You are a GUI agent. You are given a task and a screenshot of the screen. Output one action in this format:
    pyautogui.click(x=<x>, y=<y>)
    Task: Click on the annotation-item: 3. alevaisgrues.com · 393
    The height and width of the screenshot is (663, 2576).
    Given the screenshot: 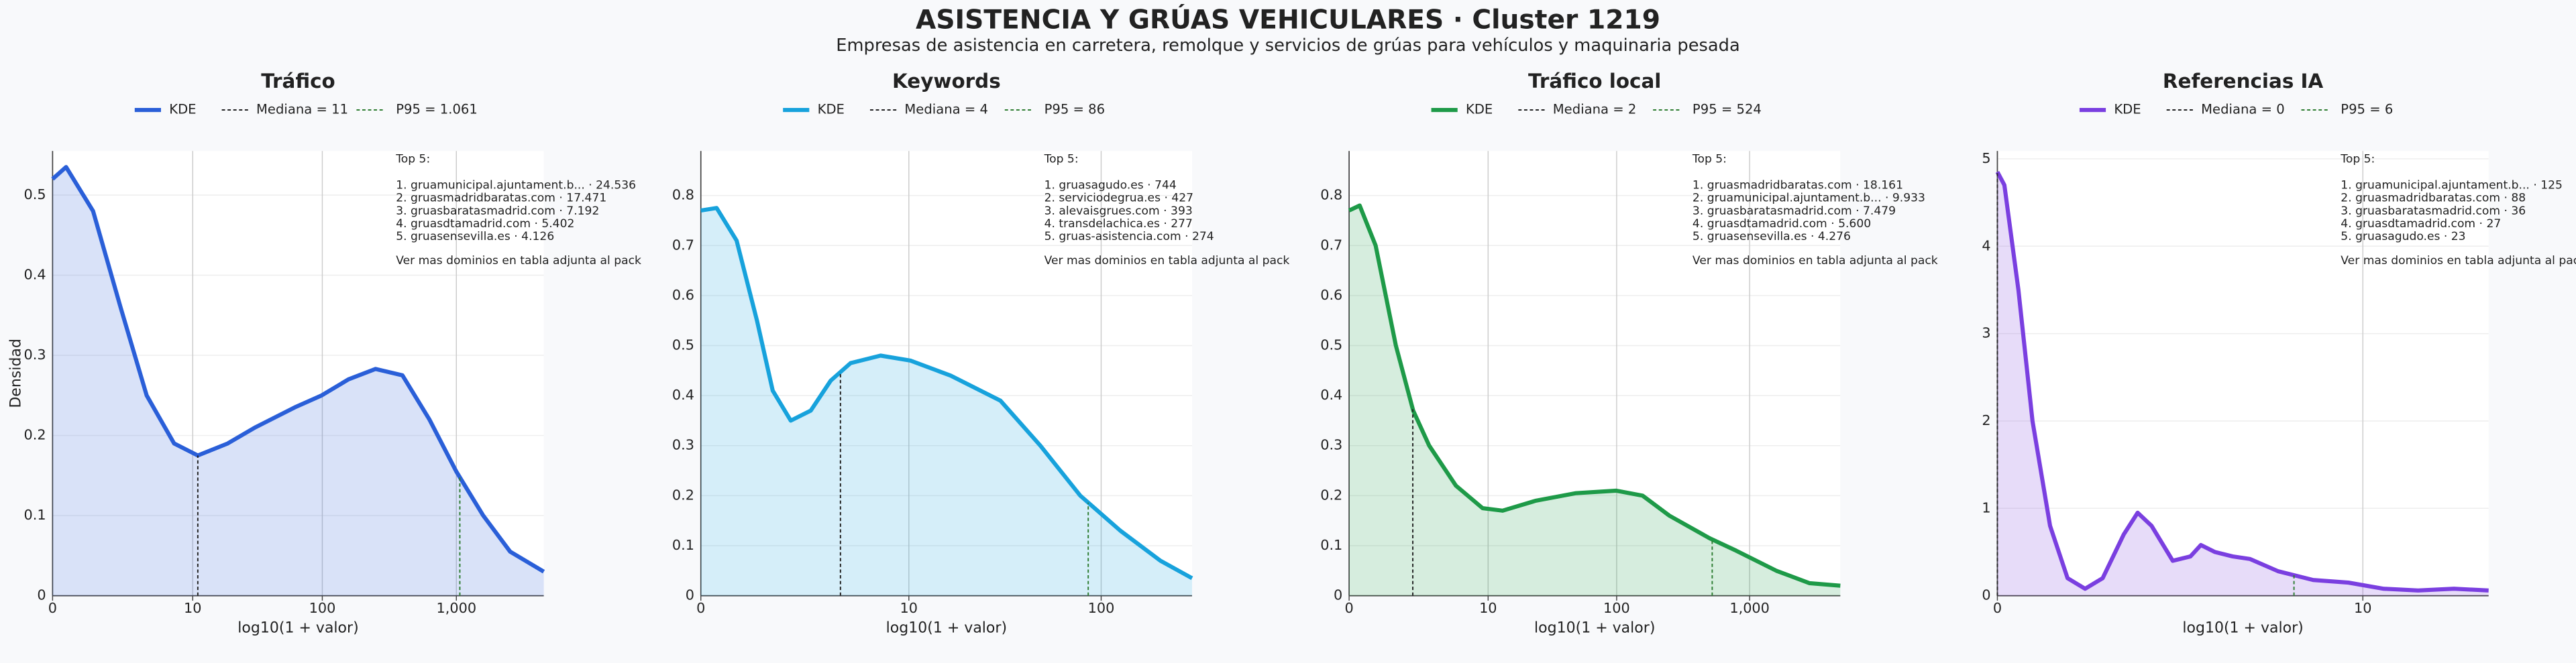 What is the action you would take?
    pyautogui.click(x=1118, y=211)
    